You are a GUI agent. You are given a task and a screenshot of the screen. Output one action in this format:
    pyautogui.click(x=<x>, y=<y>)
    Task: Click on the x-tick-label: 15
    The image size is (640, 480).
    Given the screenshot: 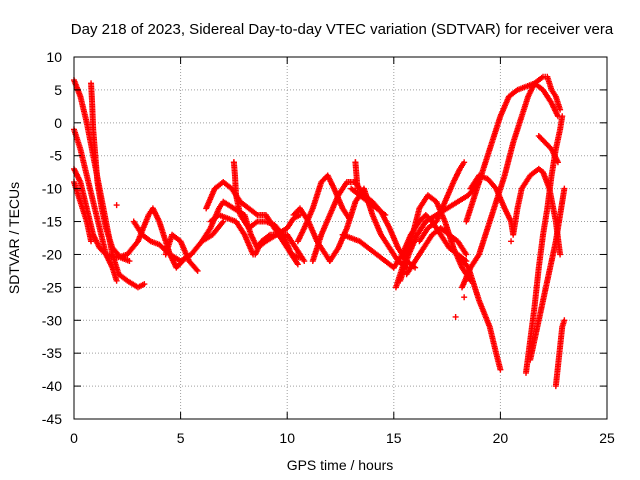 What is the action you would take?
    pyautogui.click(x=394, y=438)
    